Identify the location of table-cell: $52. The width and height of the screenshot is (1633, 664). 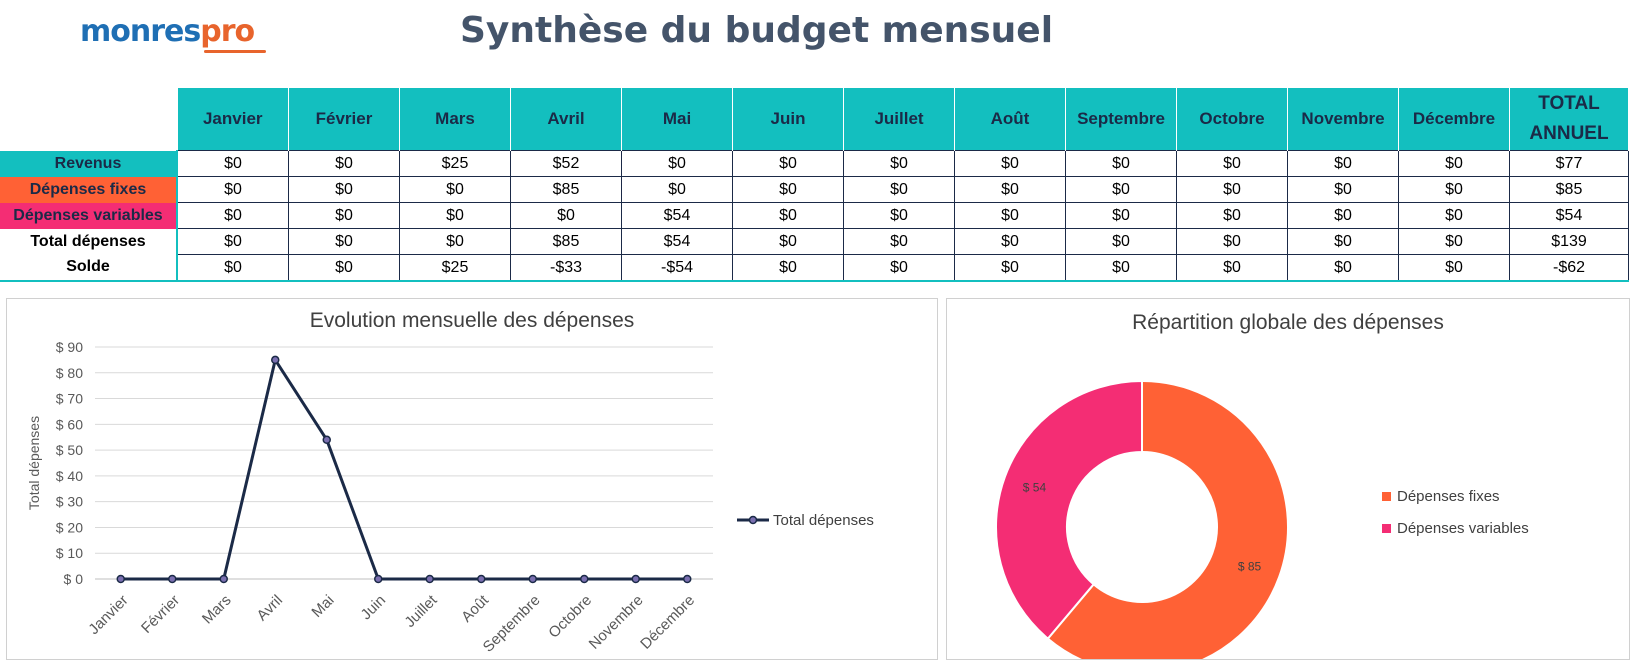
(566, 163).